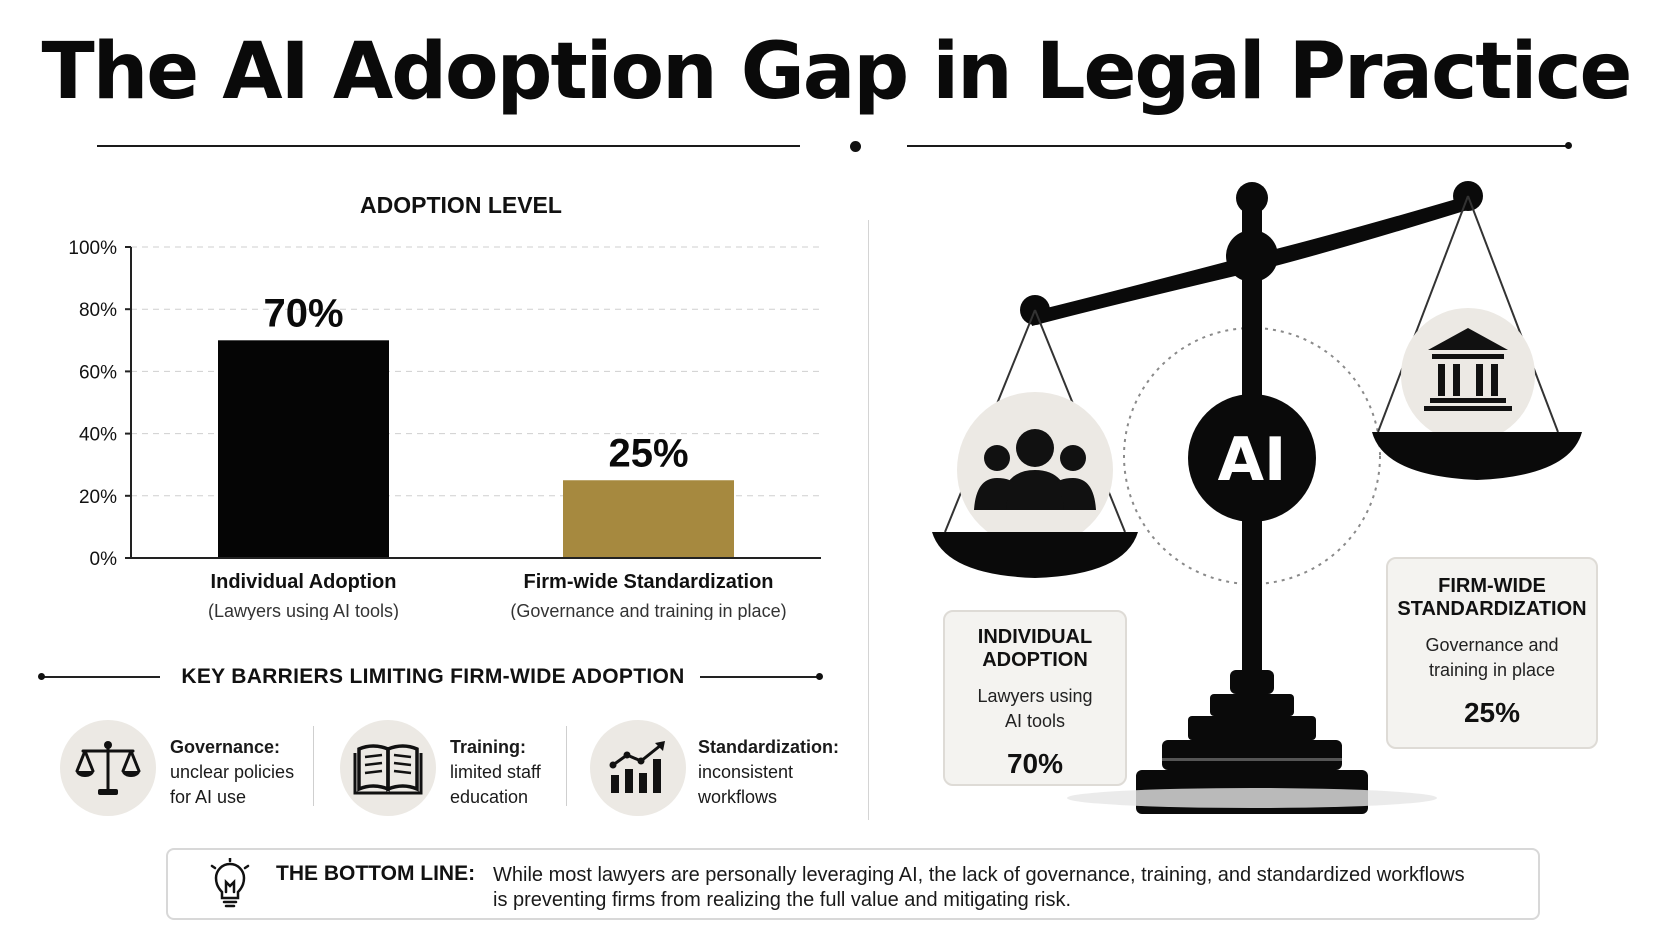  I want to click on page-title: The AI Adoption Gap in Legal Practice, so click(837, 72).